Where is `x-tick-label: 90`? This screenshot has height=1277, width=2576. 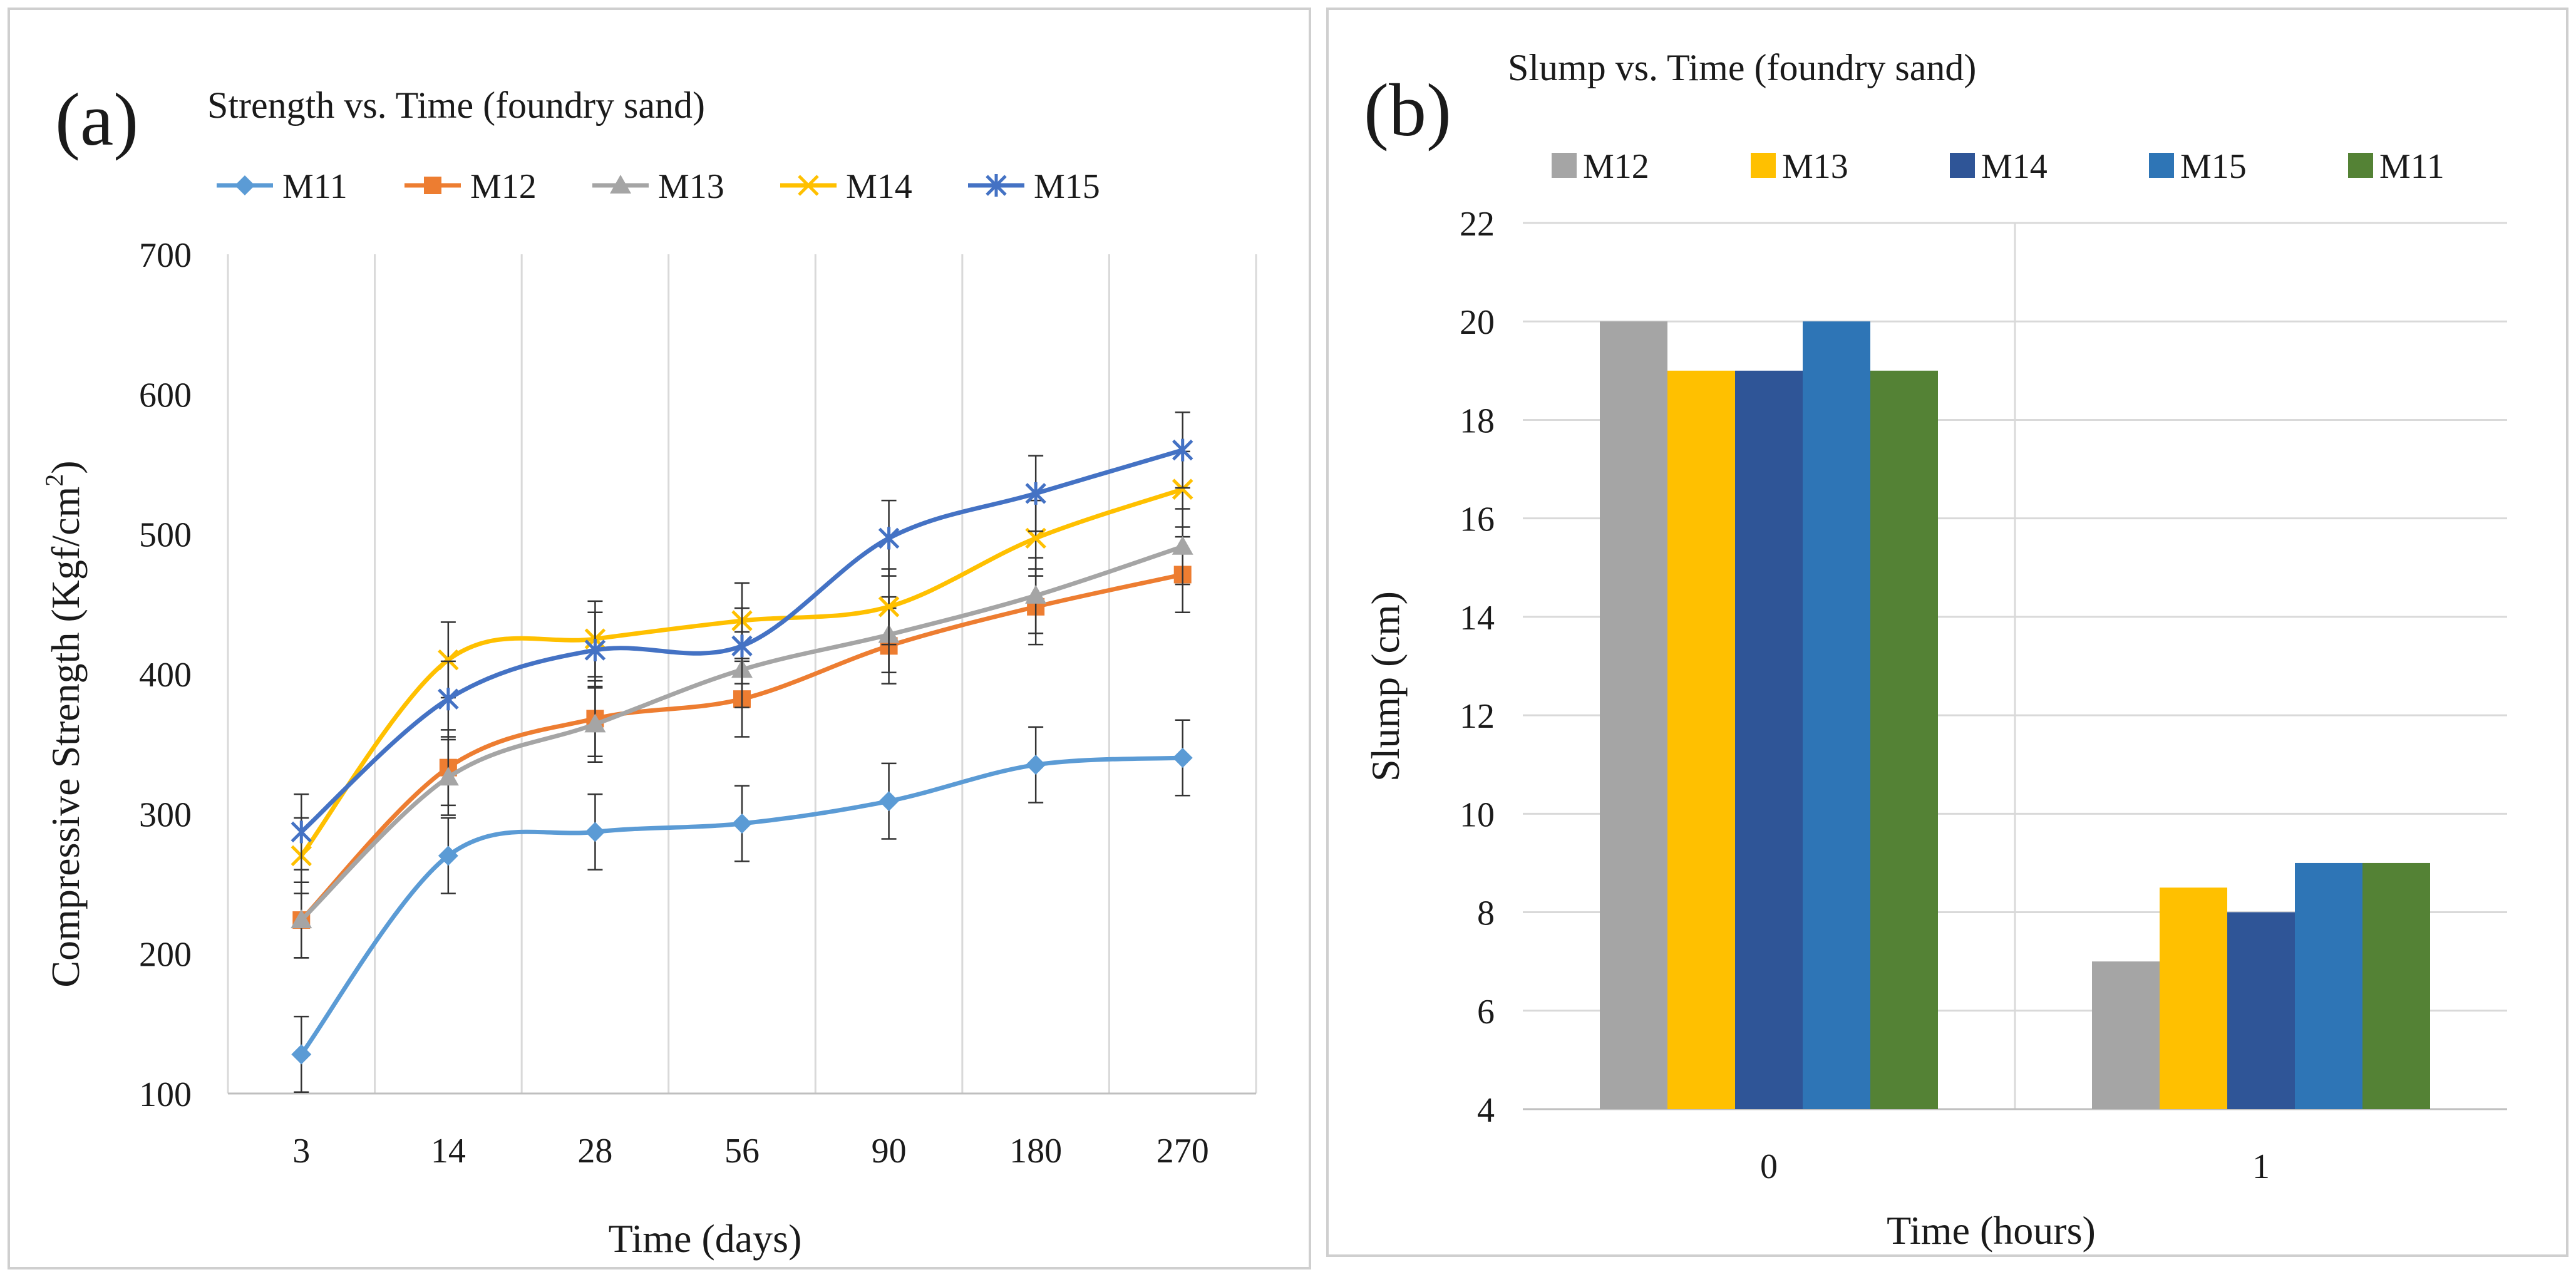 x-tick-label: 90 is located at coordinates (890, 1151).